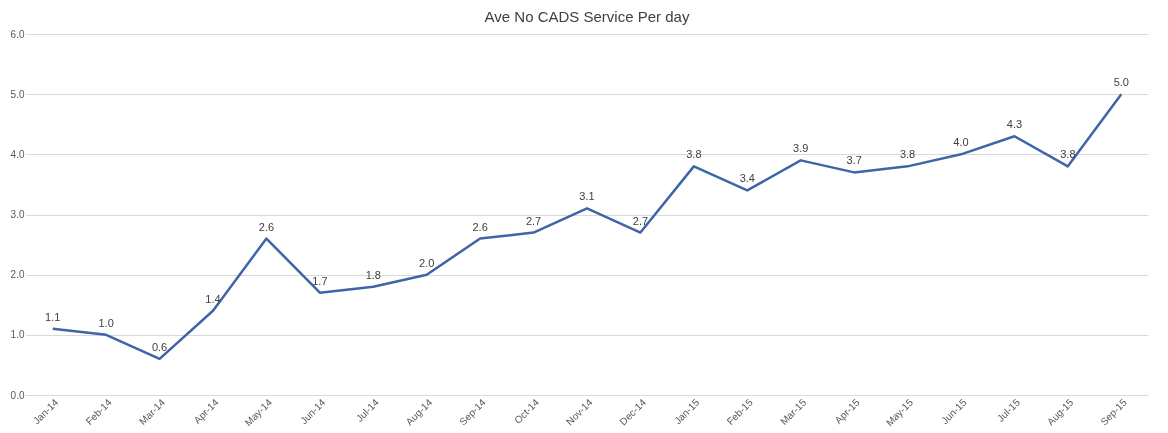 The width and height of the screenshot is (1168, 433). What do you see at coordinates (17, 154) in the screenshot?
I see `y-tick-label: 4.0` at bounding box center [17, 154].